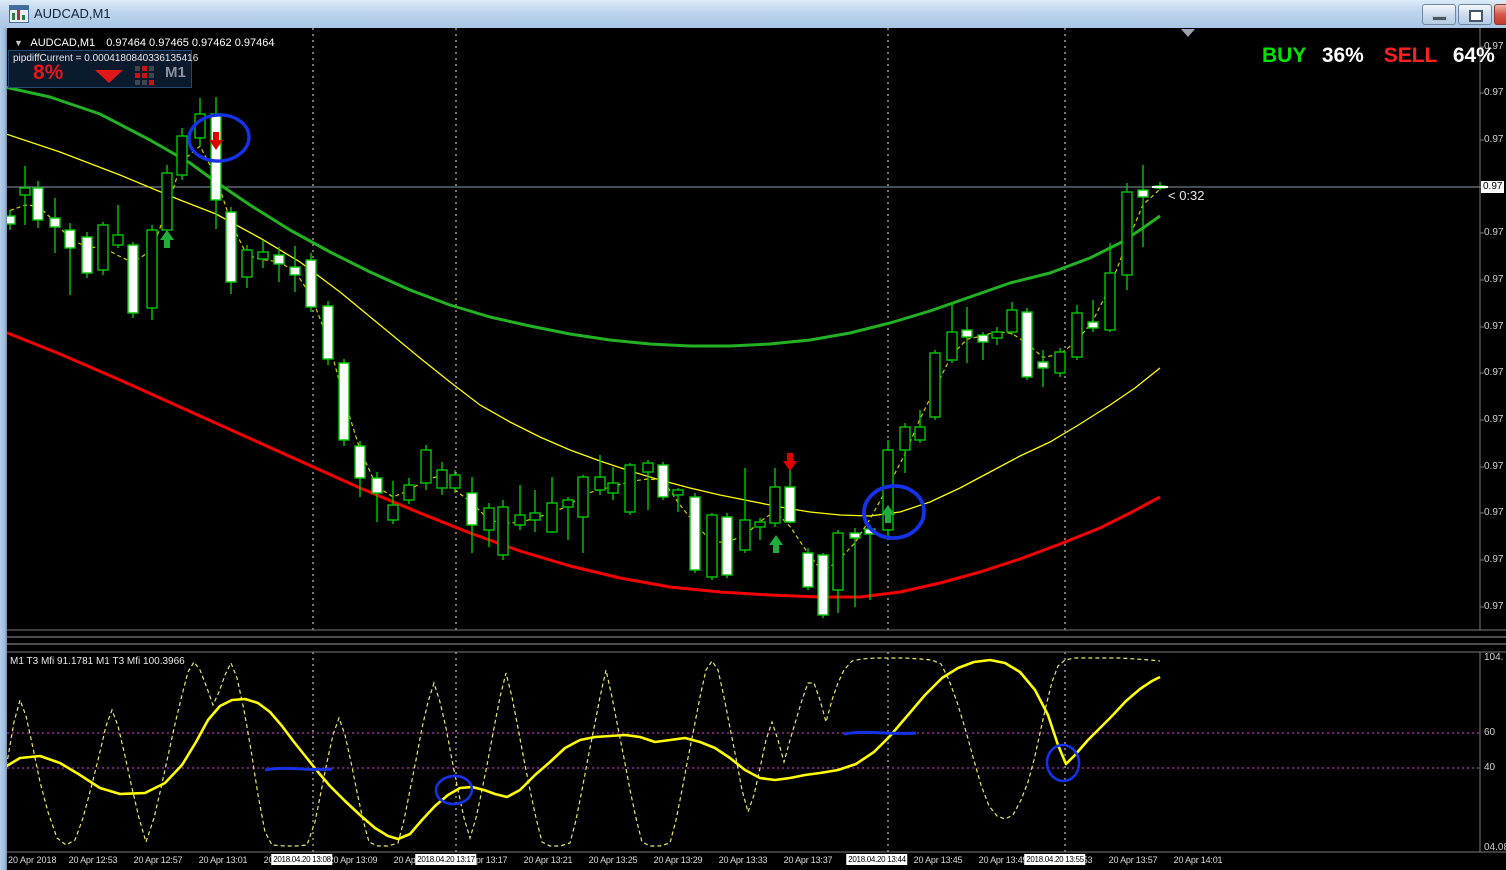 This screenshot has height=870, width=1506. I want to click on time-highlight-label: 2018.04.20 13:55, so click(1055, 859).